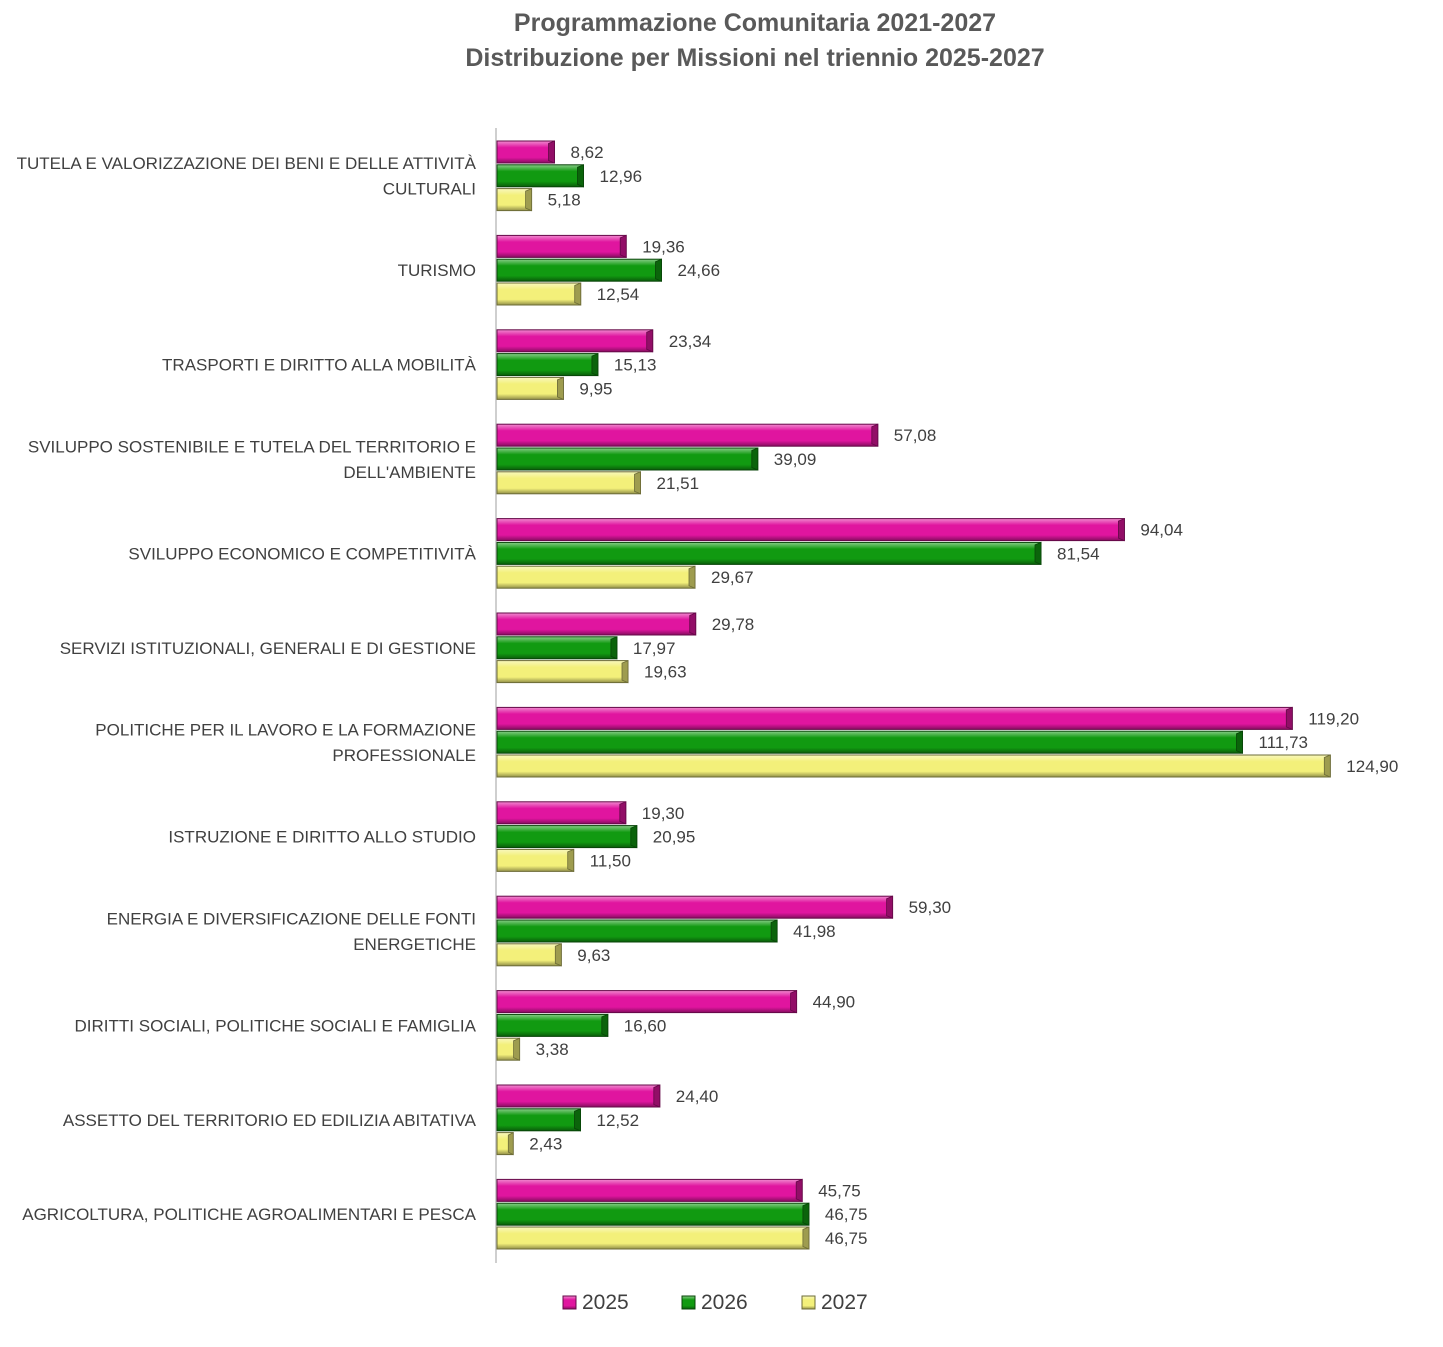 The height and width of the screenshot is (1347, 1443). I want to click on value-label-2026: 111,73, so click(1283, 742).